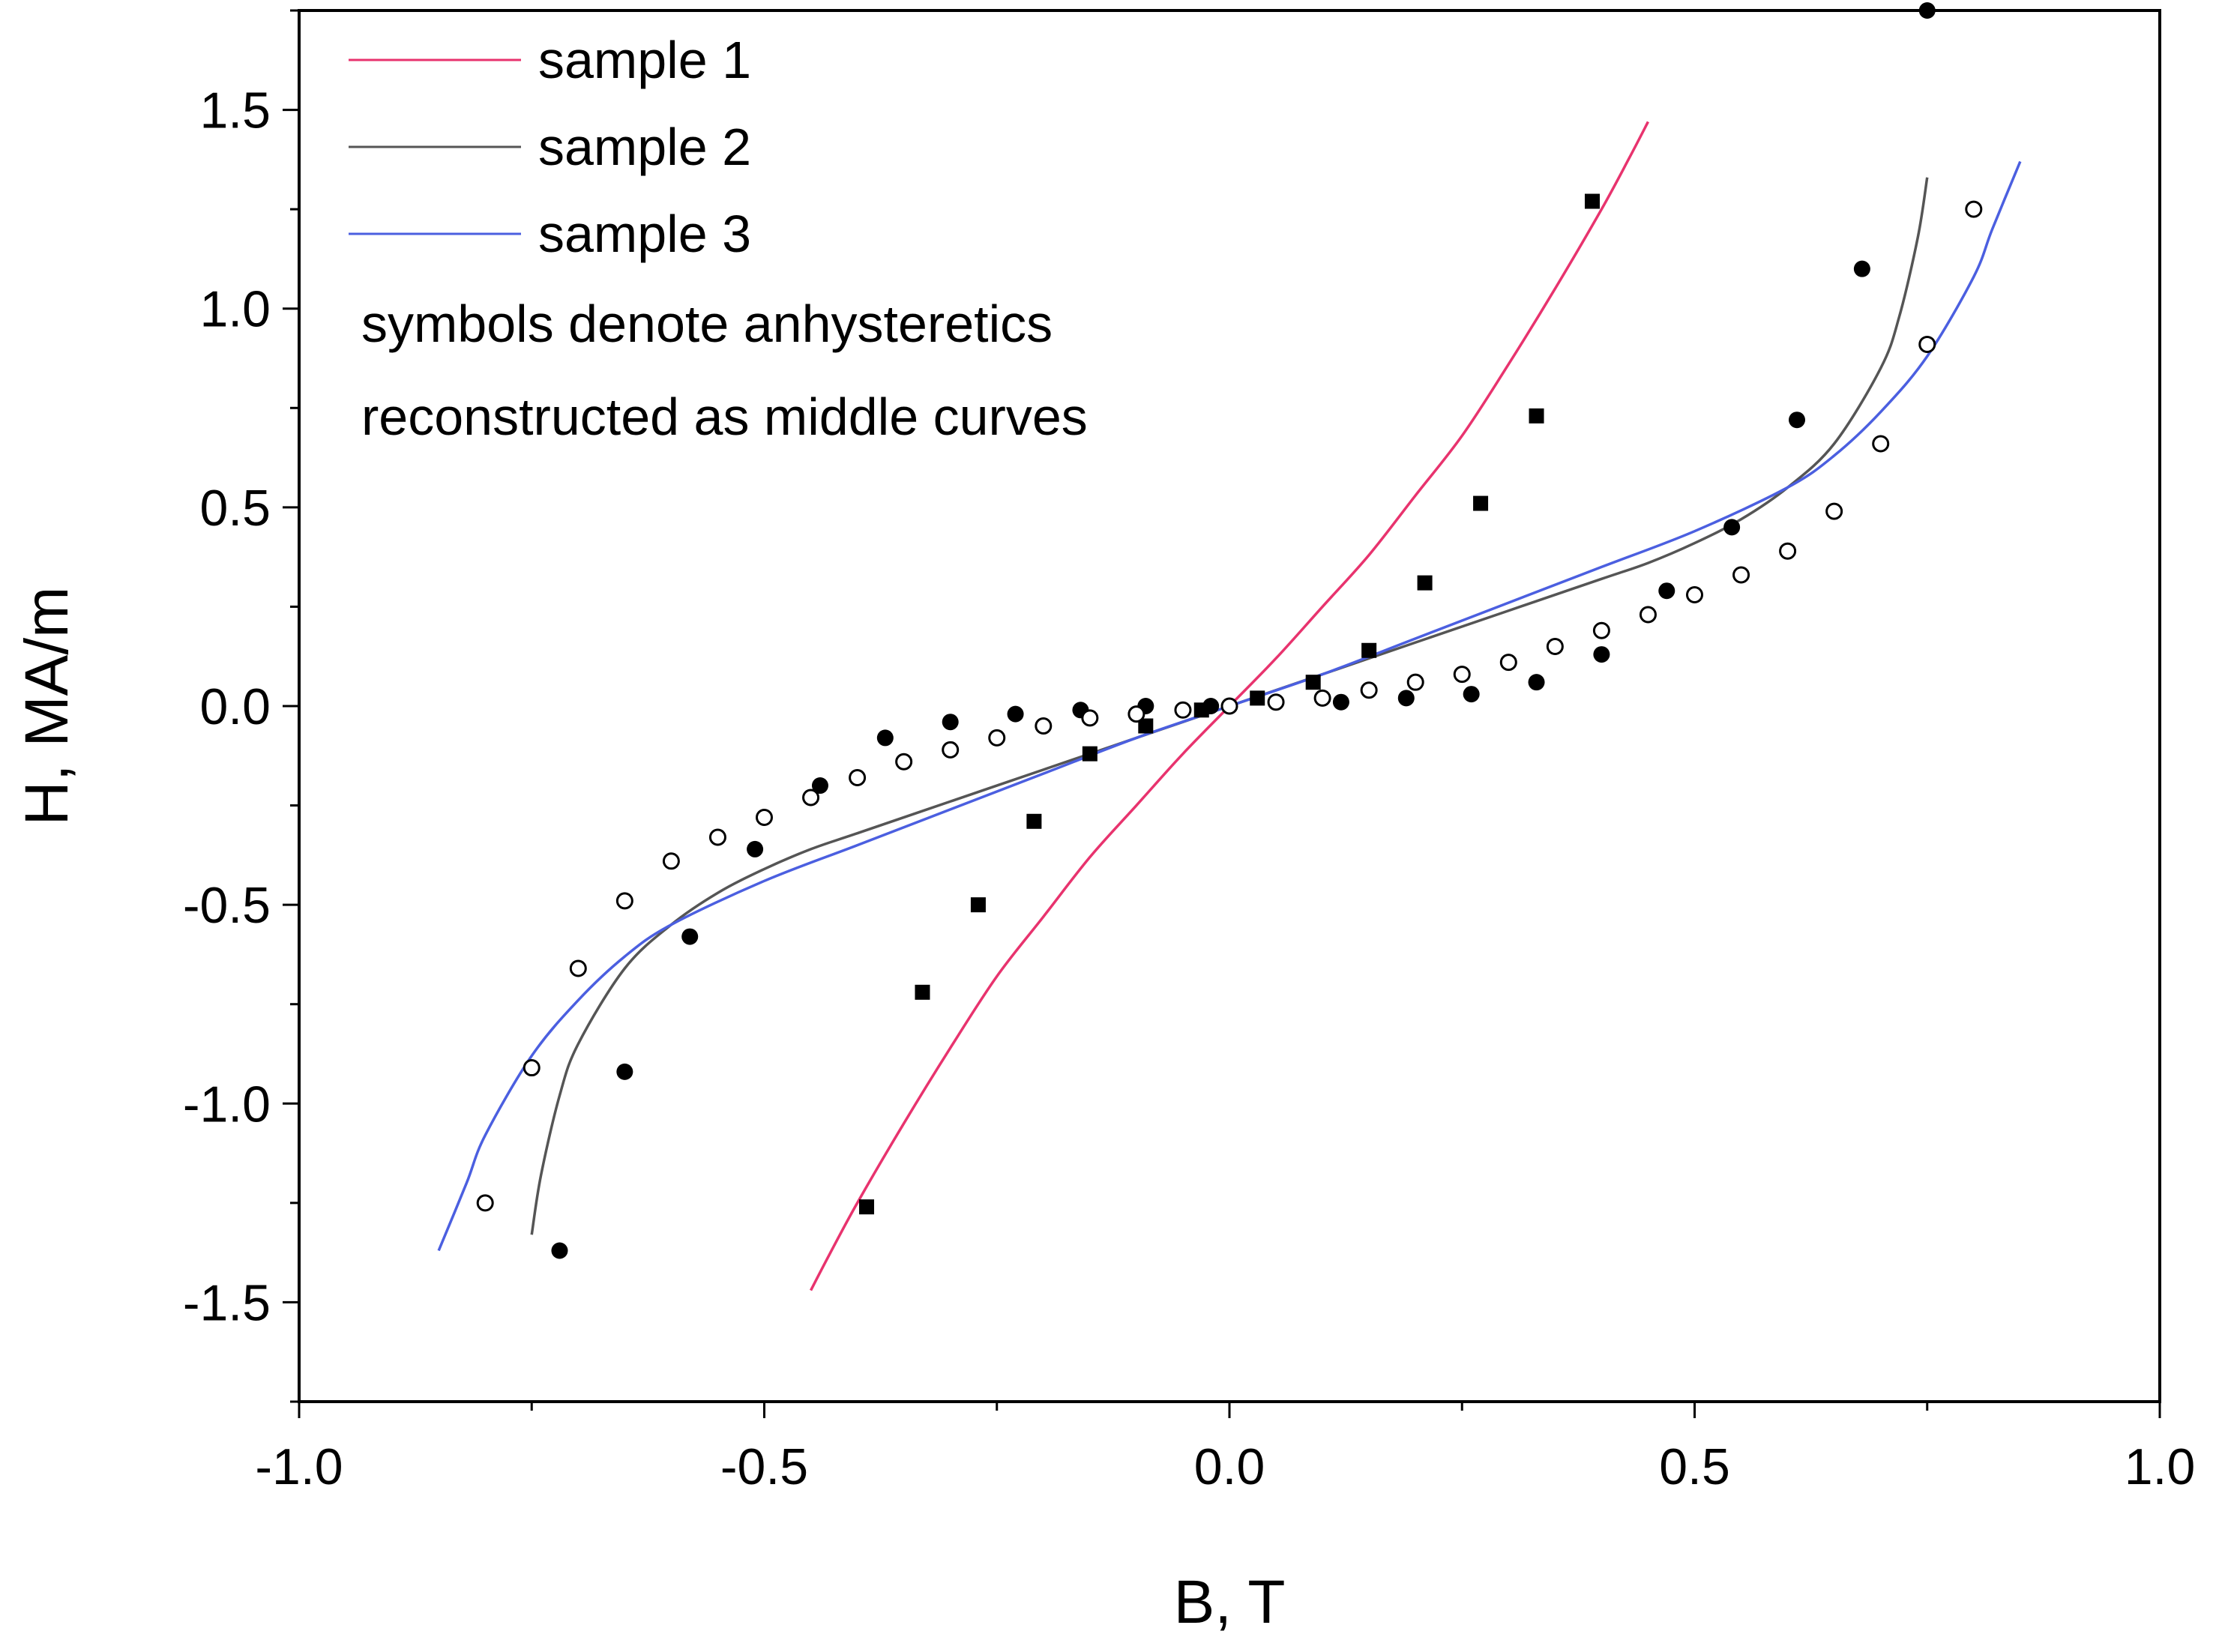 This screenshot has width=2216, height=1652. Describe the element at coordinates (764, 1466) in the screenshot. I see `x-tick-label: -0.5` at that location.